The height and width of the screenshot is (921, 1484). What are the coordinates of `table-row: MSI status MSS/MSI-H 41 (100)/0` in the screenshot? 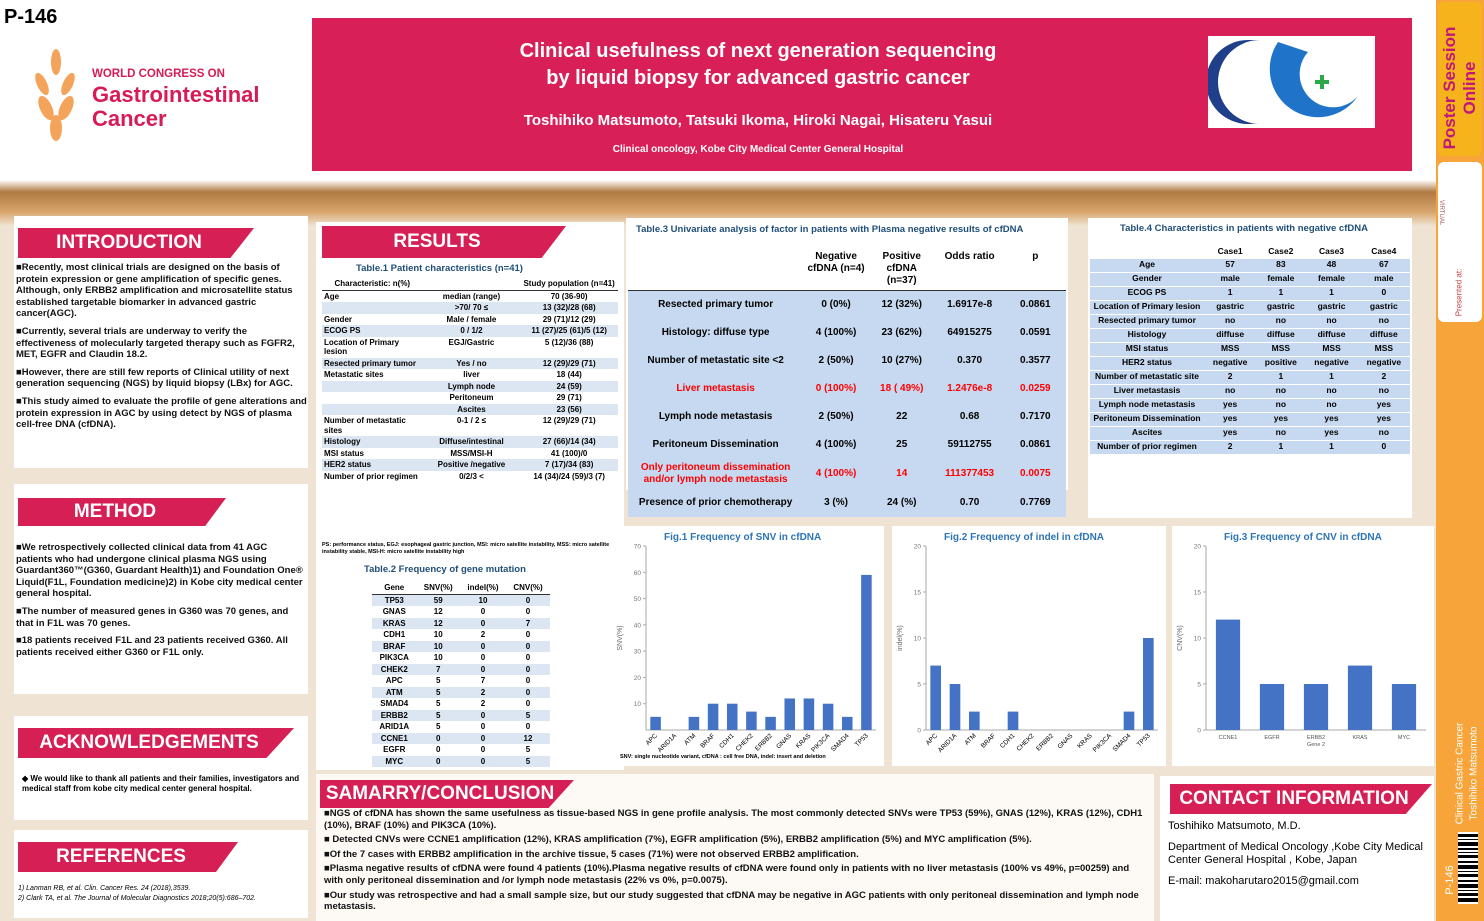 It's located at (470, 454).